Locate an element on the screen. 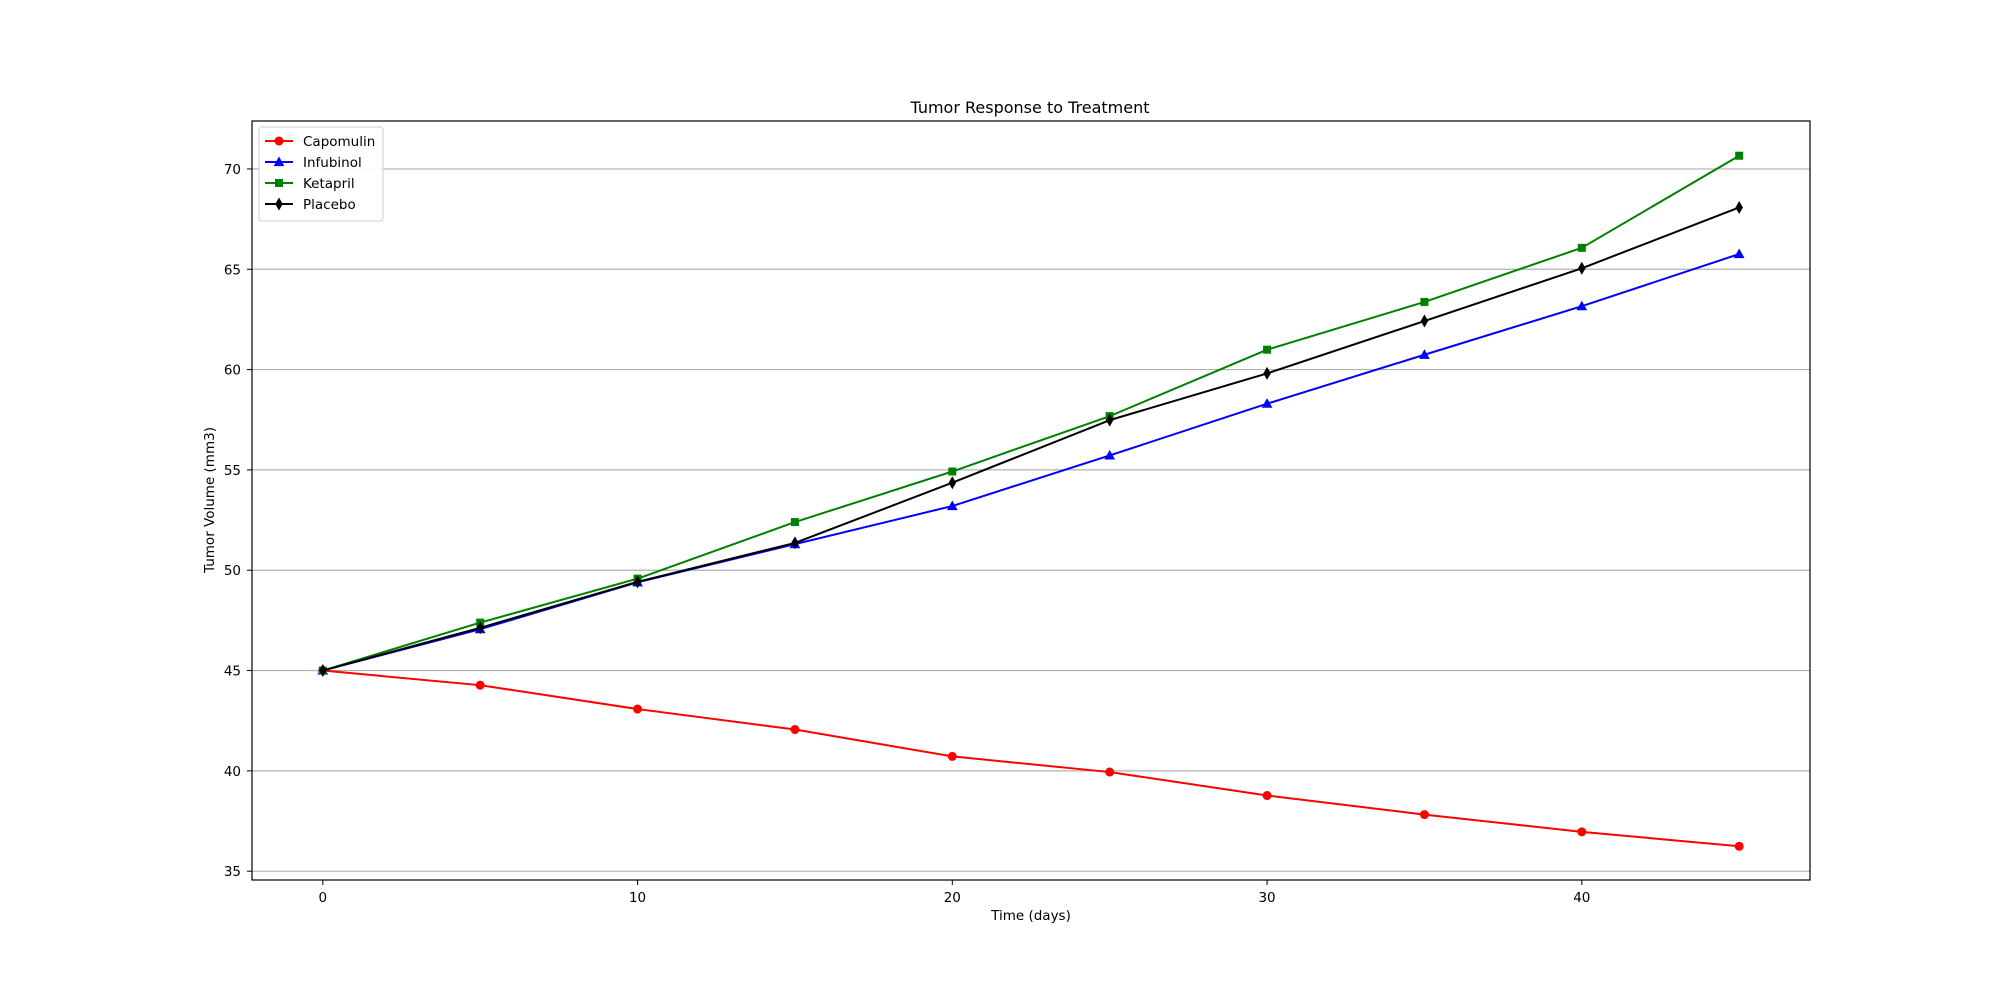 The height and width of the screenshot is (1000, 2000). x-tick-label: 40 is located at coordinates (1581, 898).